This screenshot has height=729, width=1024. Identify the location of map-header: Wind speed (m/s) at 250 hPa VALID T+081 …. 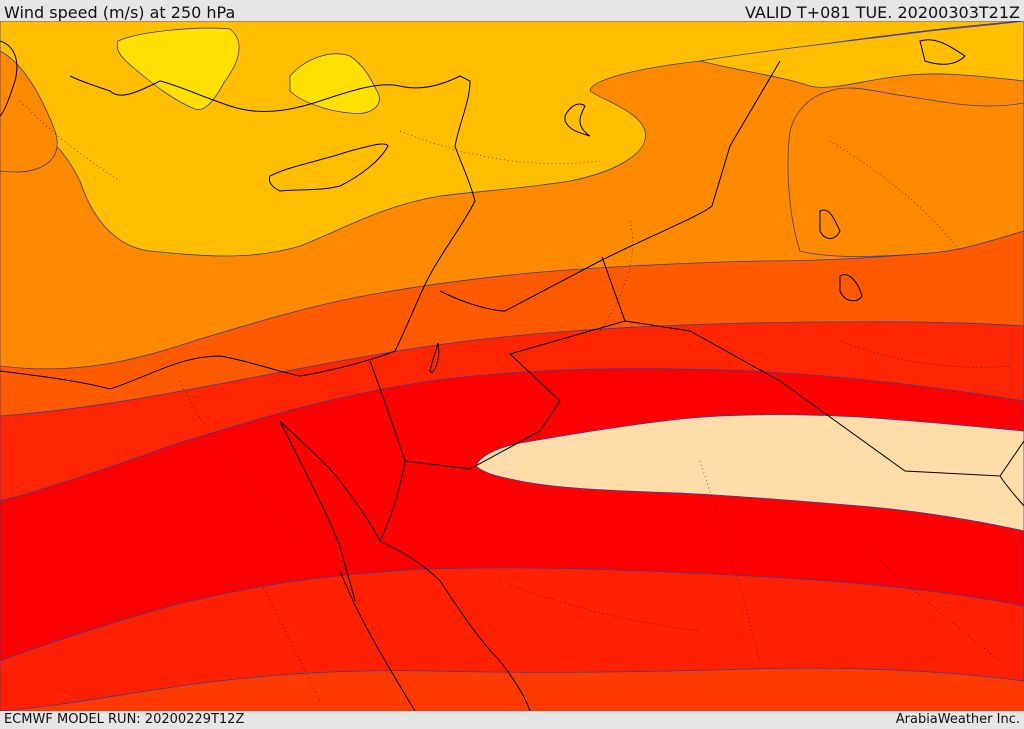
(512, 11).